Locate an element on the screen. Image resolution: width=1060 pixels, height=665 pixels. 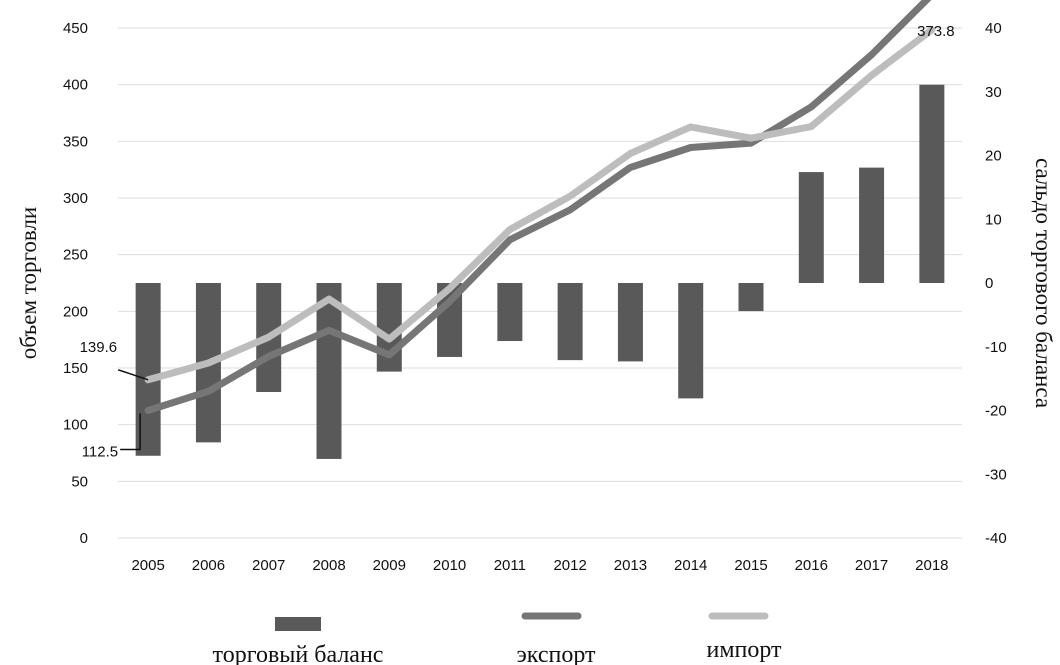
x-tick-label: 2018 is located at coordinates (931, 565).